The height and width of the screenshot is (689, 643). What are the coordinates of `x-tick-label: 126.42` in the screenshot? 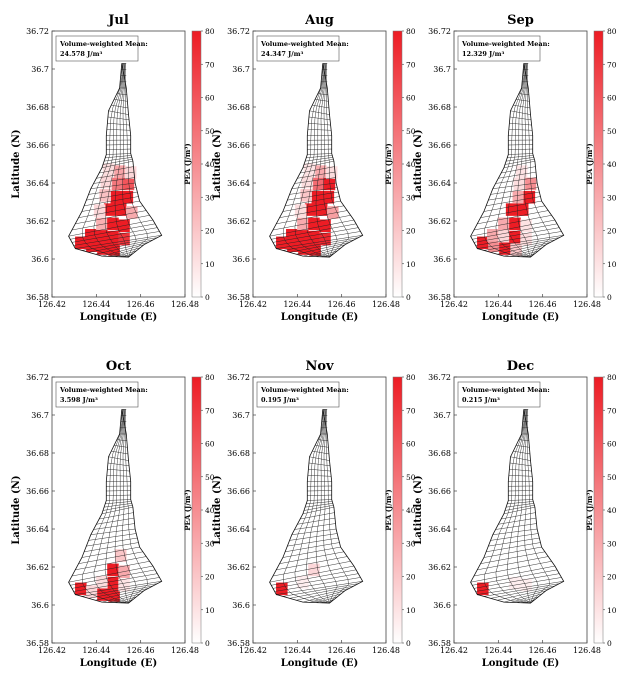 It's located at (52, 650).